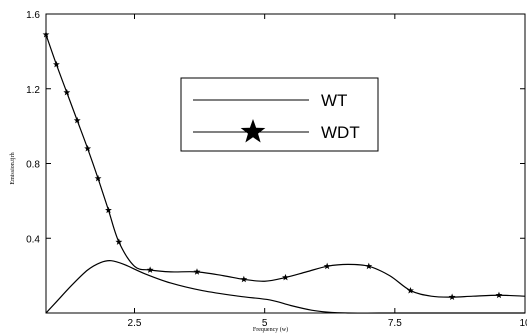 This screenshot has width=527, height=334. What do you see at coordinates (33, 239) in the screenshot?
I see `y-tick-label: 0.4` at bounding box center [33, 239].